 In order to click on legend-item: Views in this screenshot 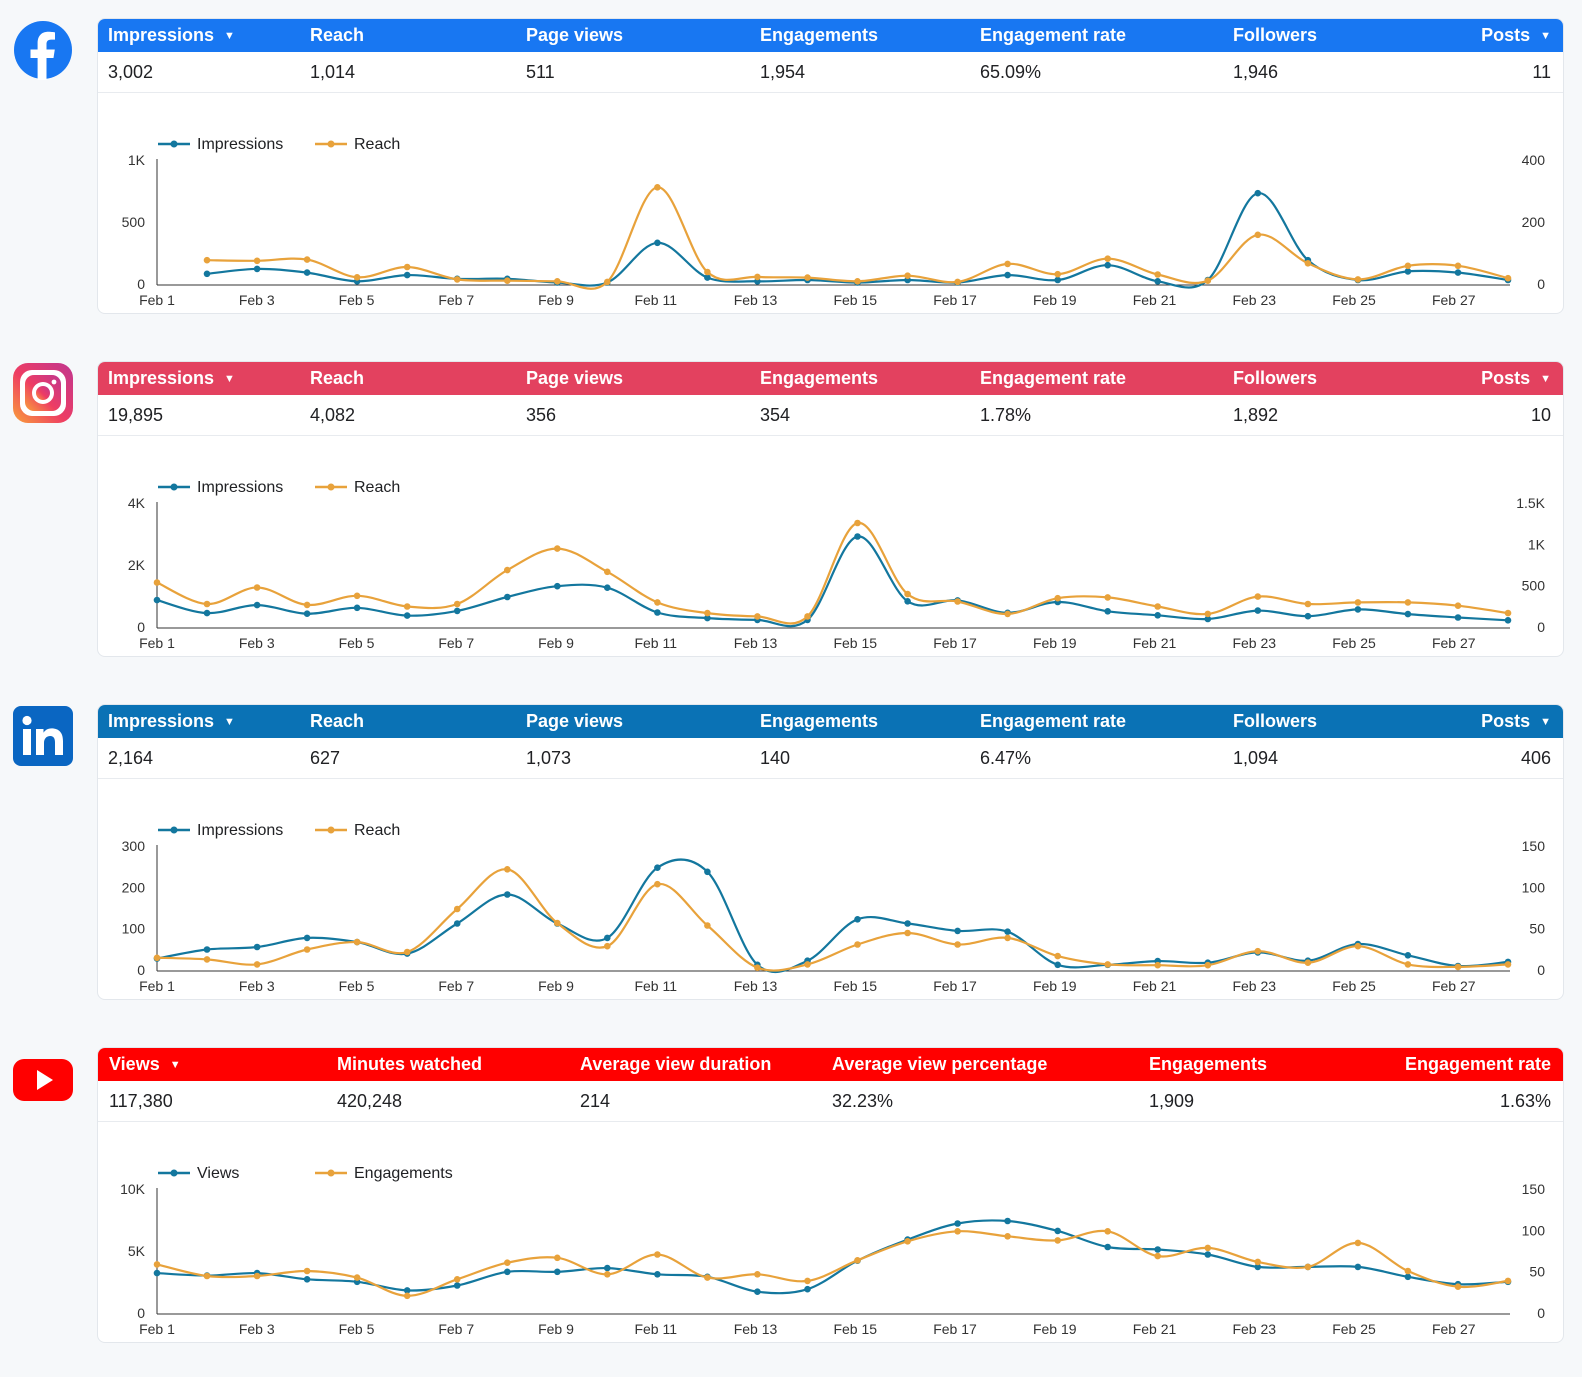, I will do `click(198, 1173)`.